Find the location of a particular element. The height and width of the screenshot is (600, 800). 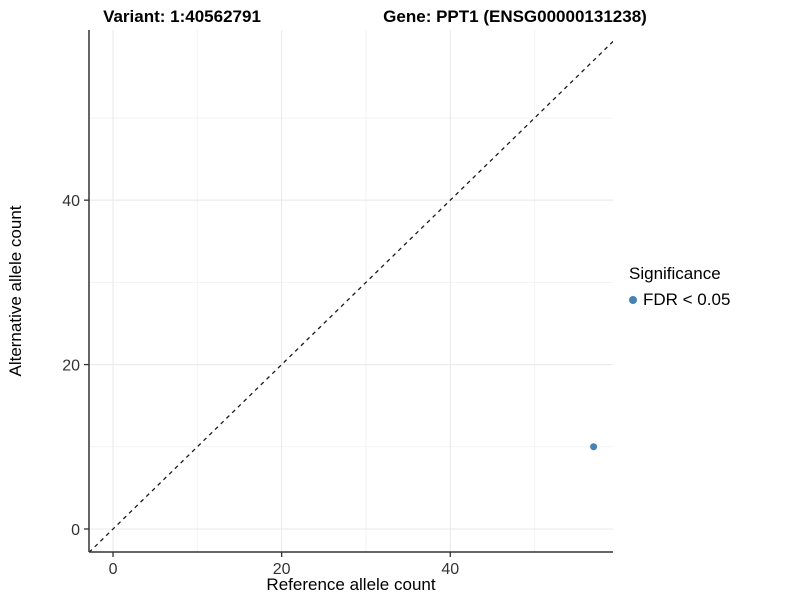

legend: Significance FDR < 0.05 is located at coordinates (679, 287).